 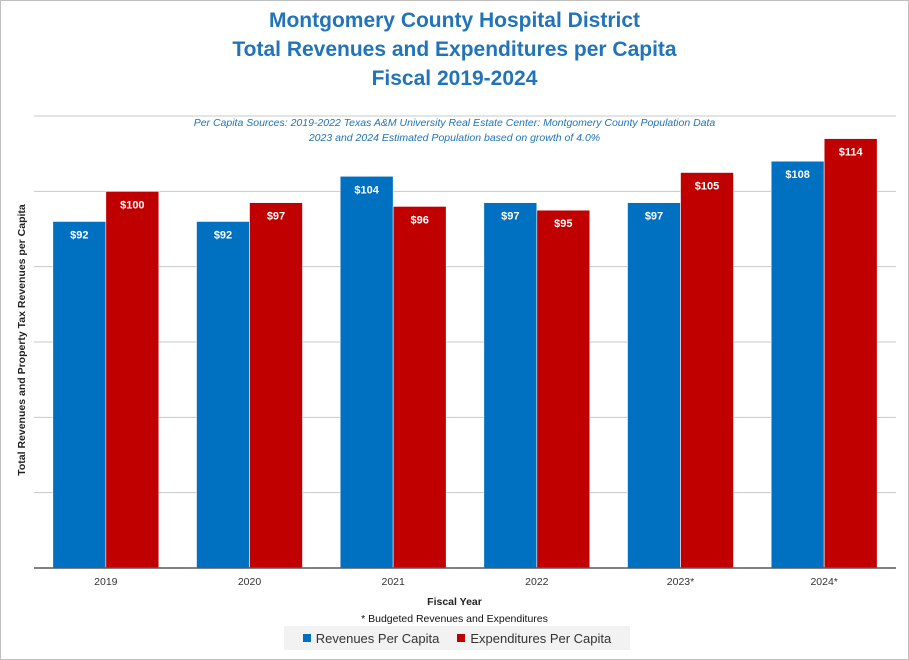 What do you see at coordinates (454, 602) in the screenshot?
I see `x-axis-label: Fiscal Year` at bounding box center [454, 602].